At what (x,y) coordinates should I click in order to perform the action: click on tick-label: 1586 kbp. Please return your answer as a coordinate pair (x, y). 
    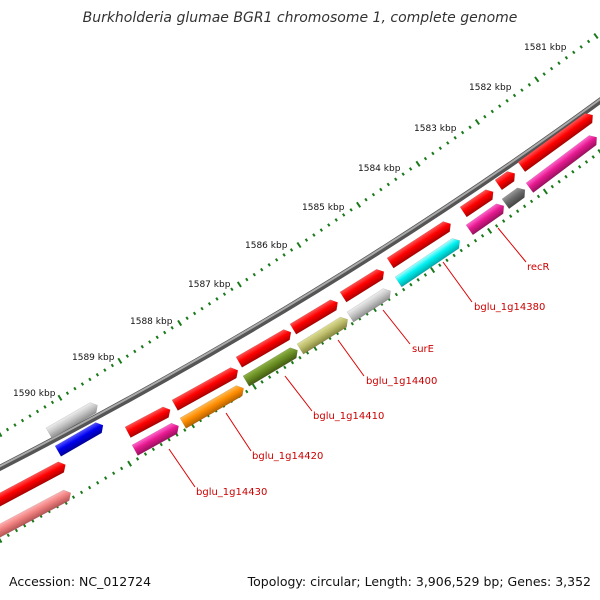
    Looking at the image, I should click on (266, 246).